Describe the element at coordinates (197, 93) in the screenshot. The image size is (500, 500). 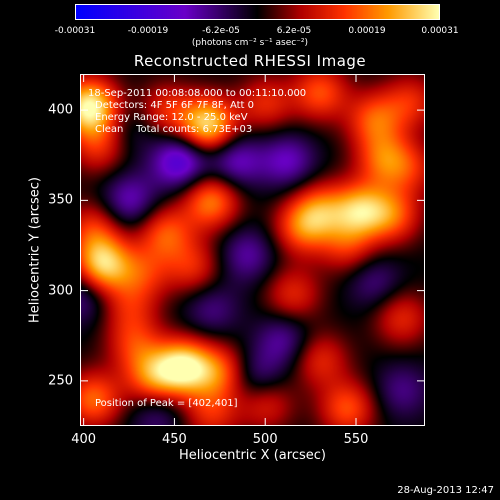
I see `annotation-time-range: 18-Sep-2011 00:08:08.000 to 00:11:10.000` at that location.